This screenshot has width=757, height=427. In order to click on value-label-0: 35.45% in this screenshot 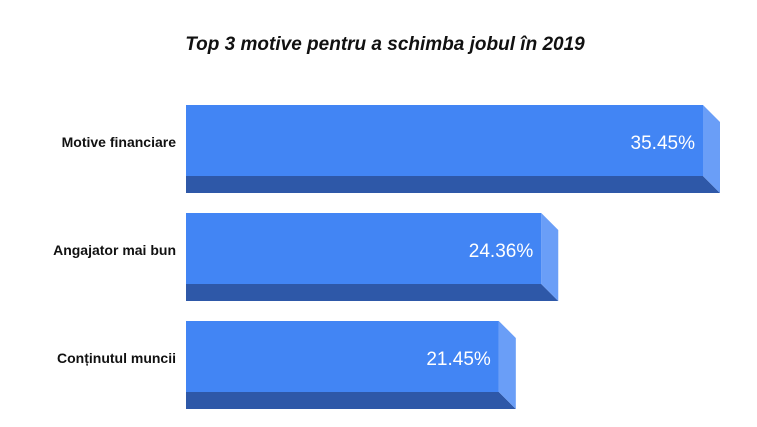, I will do `click(663, 143)`.